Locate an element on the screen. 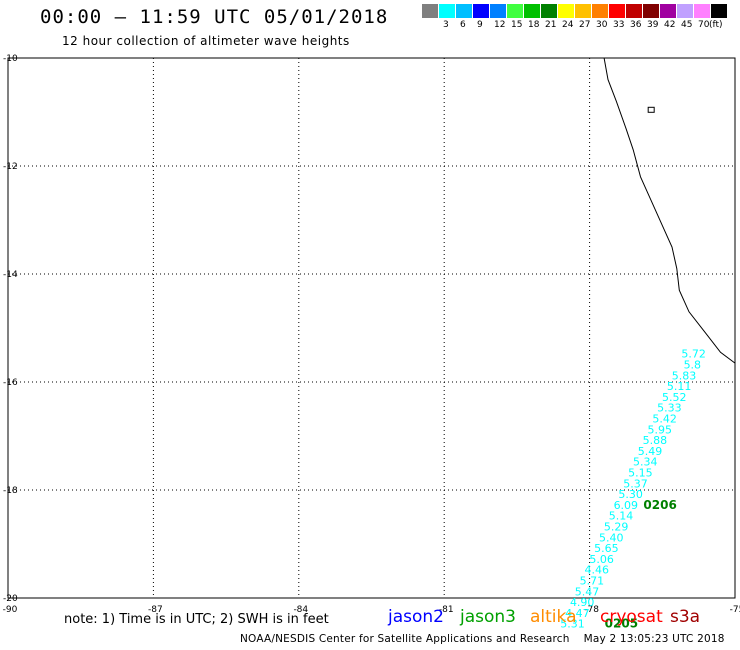 Image resolution: width=740 pixels, height=650 pixels. wave-height-reading: 4.90 is located at coordinates (582, 602).